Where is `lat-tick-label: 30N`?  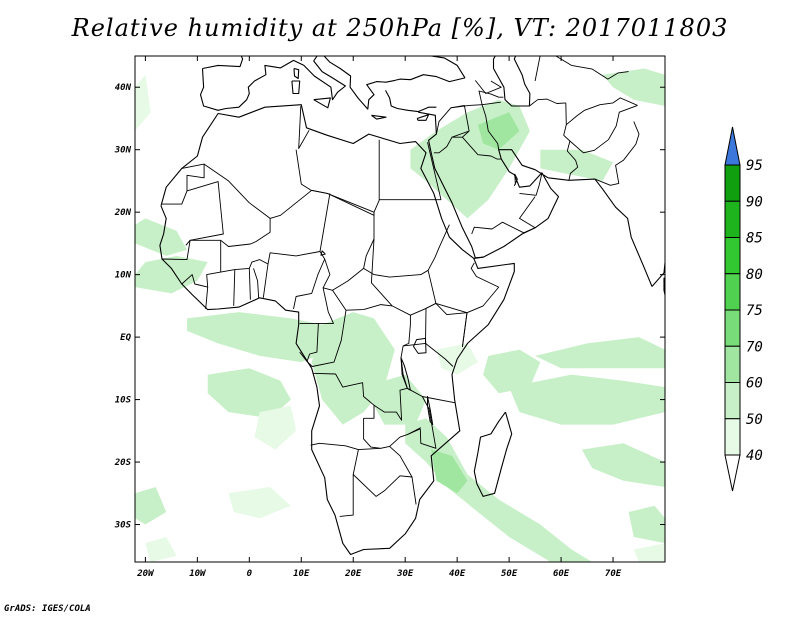
lat-tick-label: 30N is located at coordinates (123, 151).